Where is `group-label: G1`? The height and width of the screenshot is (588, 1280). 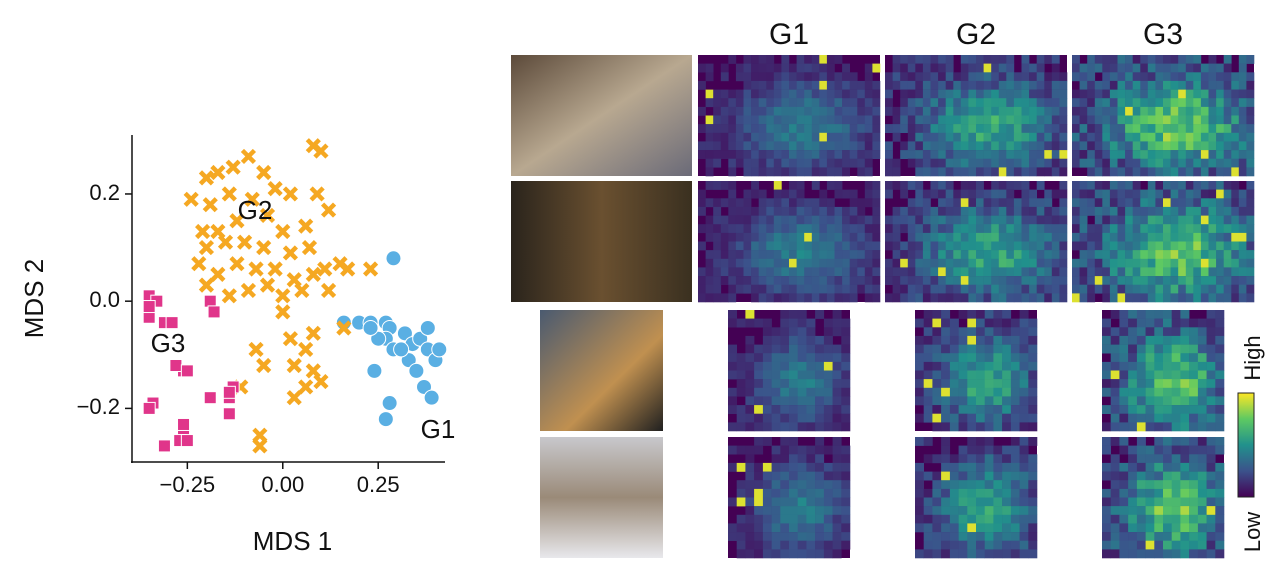
group-label: G1 is located at coordinates (438, 429).